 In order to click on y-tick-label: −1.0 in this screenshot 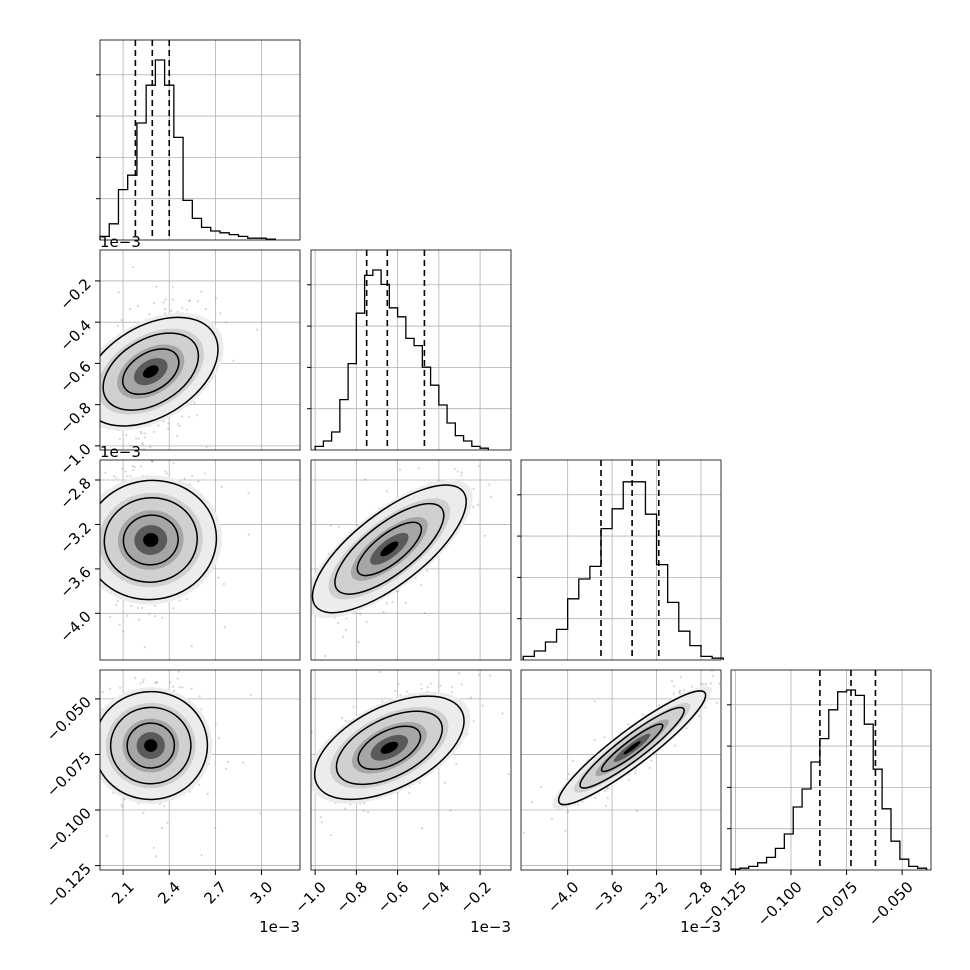, I will do `click(75, 459)`.